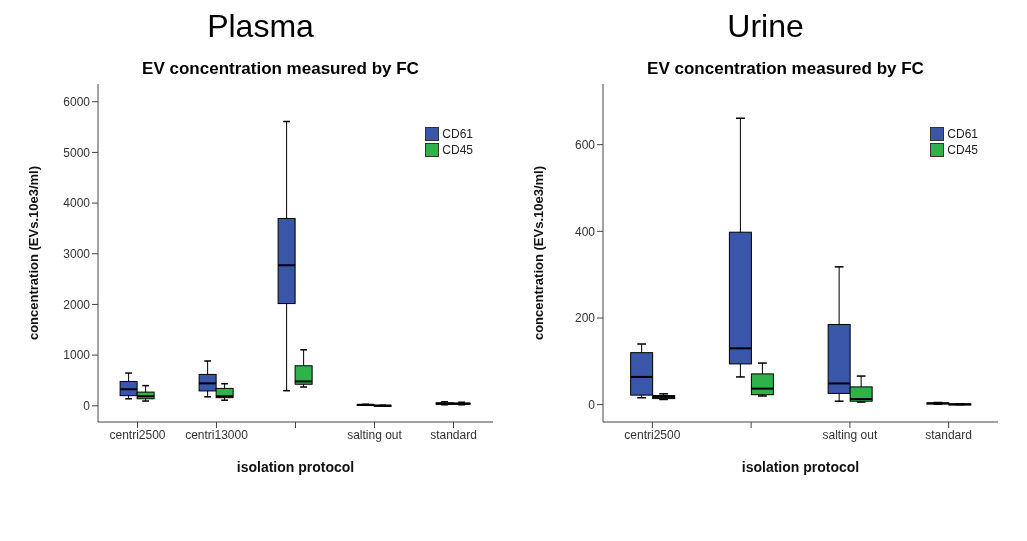  I want to click on y-tick-label: 5000, so click(77, 152).